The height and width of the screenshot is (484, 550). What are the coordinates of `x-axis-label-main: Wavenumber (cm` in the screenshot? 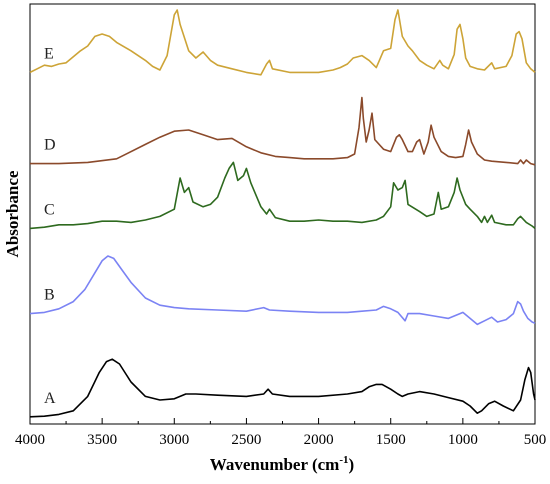 It's located at (275, 464).